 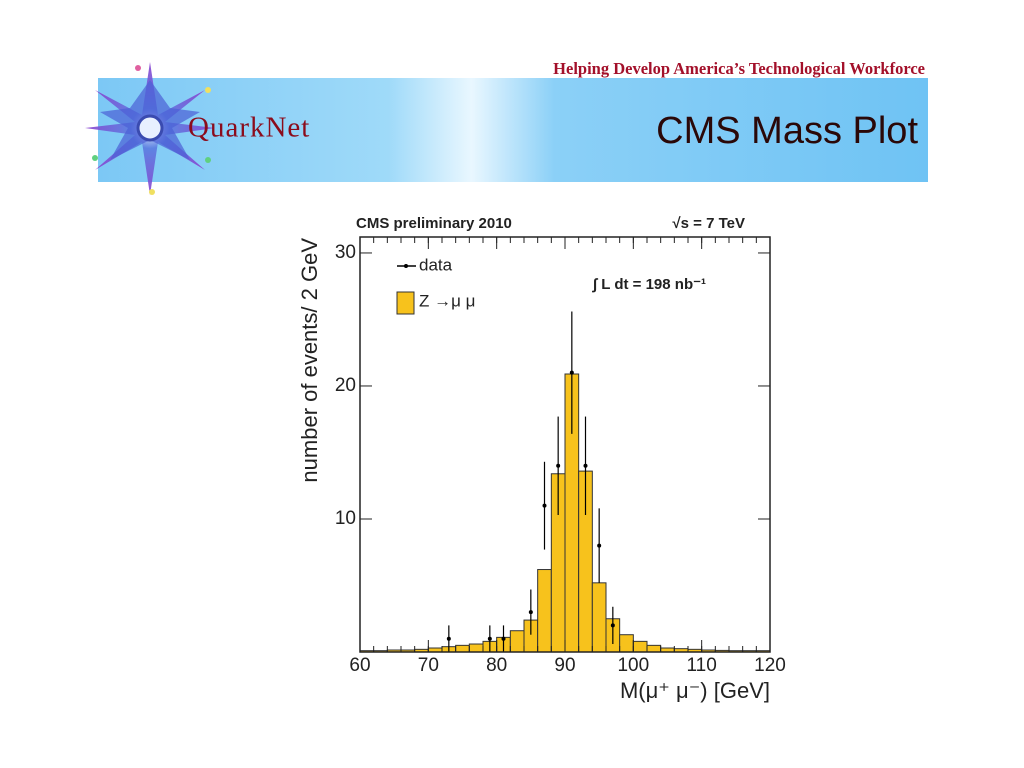 I want to click on chart-title: CMS preliminary 2010, so click(x=434, y=223).